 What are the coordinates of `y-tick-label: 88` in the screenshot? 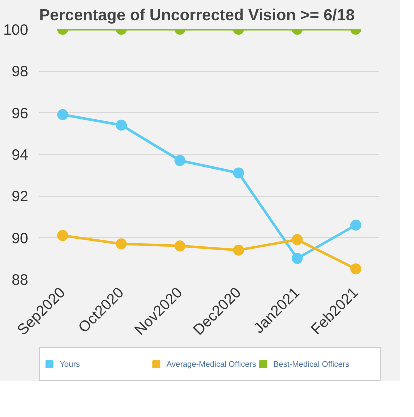 It's located at (20, 280).